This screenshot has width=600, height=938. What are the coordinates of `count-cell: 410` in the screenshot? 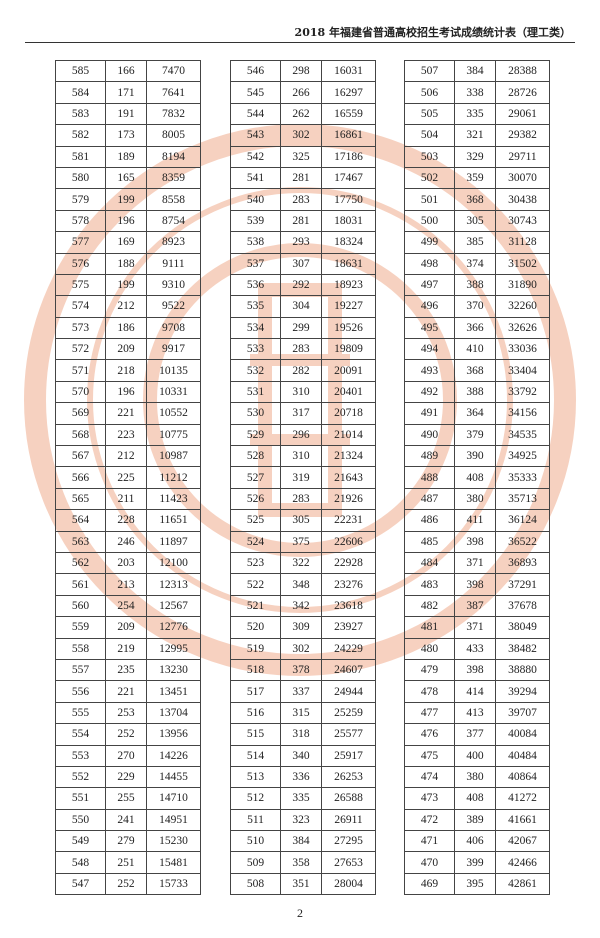 It's located at (475, 349).